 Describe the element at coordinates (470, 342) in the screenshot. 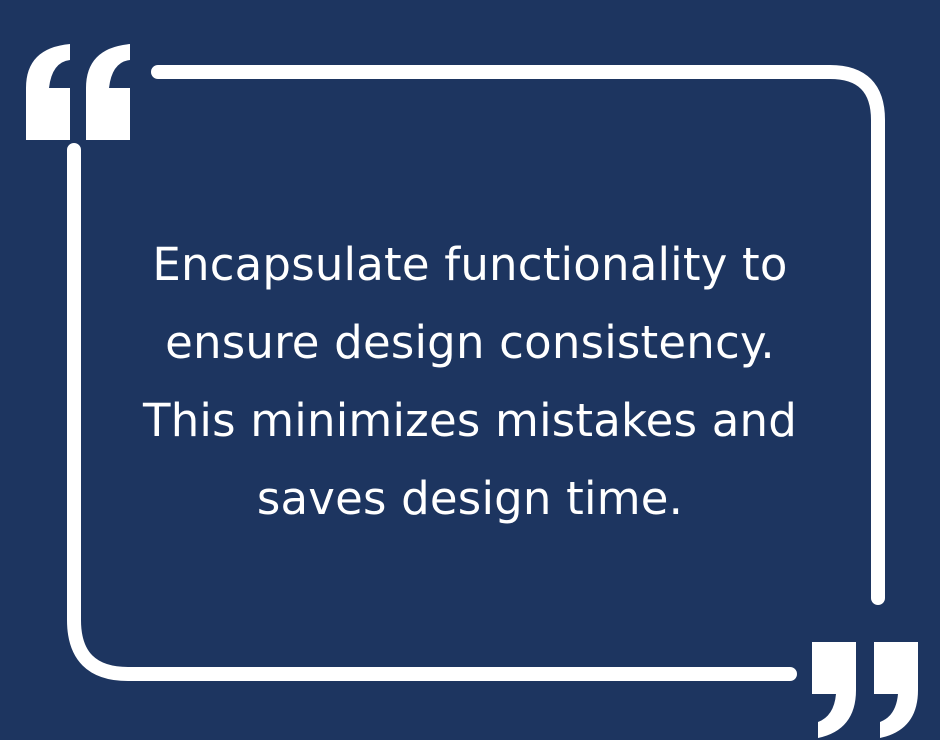

I see `quote-line: ensure design consistency.` at that location.